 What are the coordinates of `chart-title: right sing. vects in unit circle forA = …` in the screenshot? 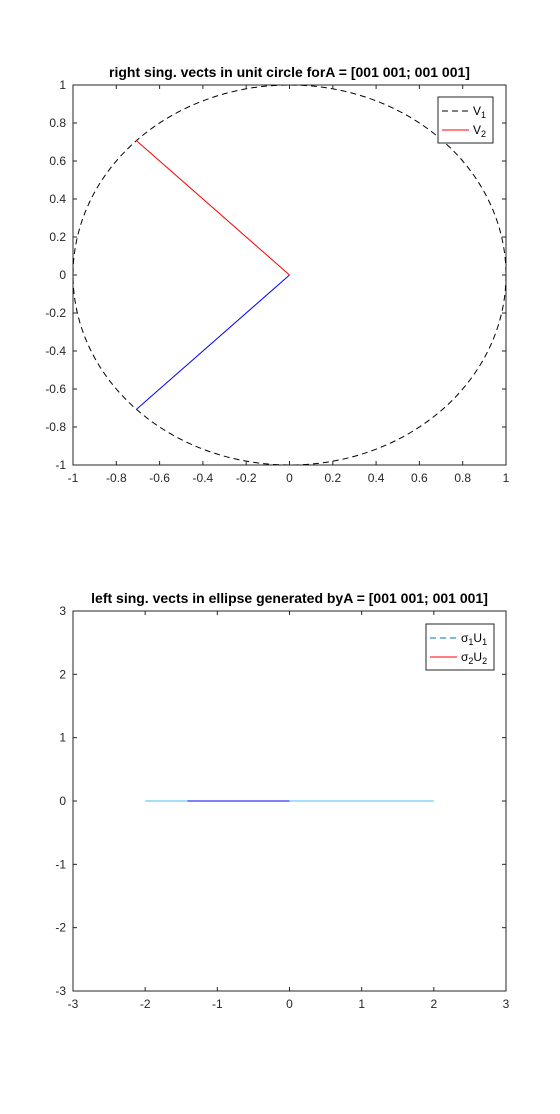 It's located at (289, 72).